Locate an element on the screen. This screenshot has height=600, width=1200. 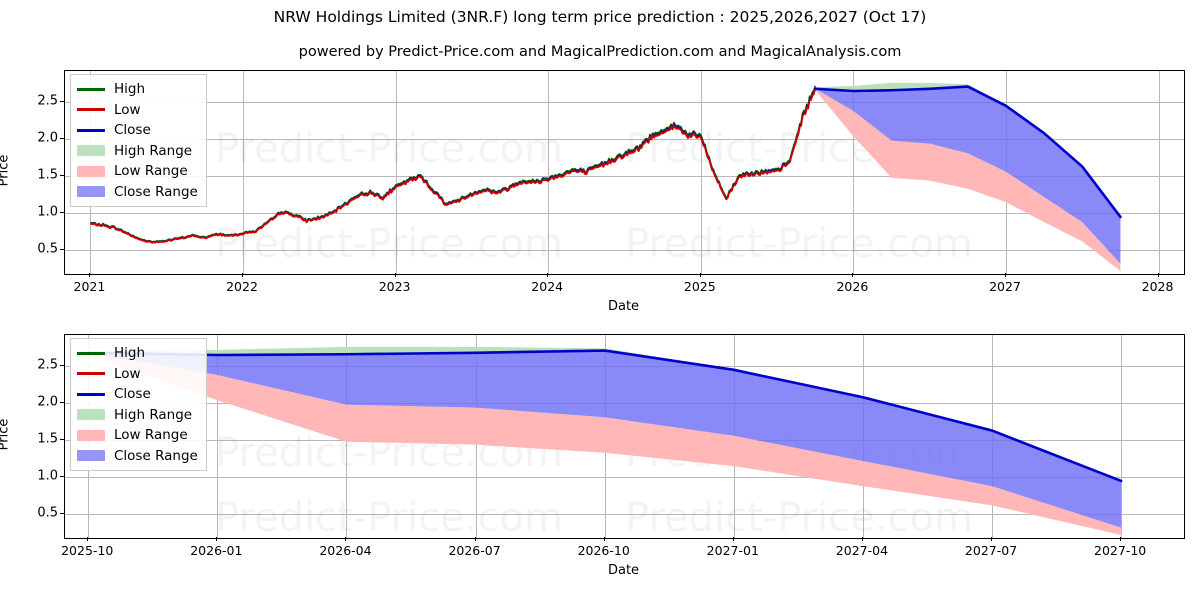
x-axis-tick-label: 2024 is located at coordinates (547, 286).